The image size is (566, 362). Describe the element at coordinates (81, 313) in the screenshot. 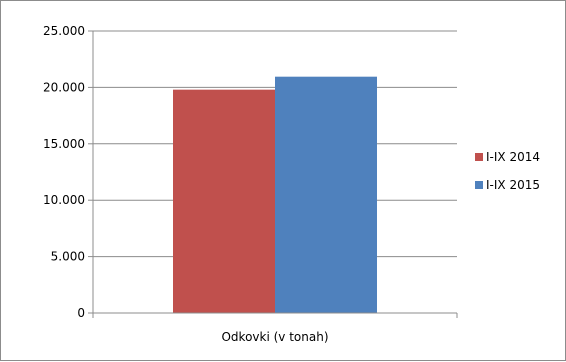

I see `y-tick-label: 0` at that location.